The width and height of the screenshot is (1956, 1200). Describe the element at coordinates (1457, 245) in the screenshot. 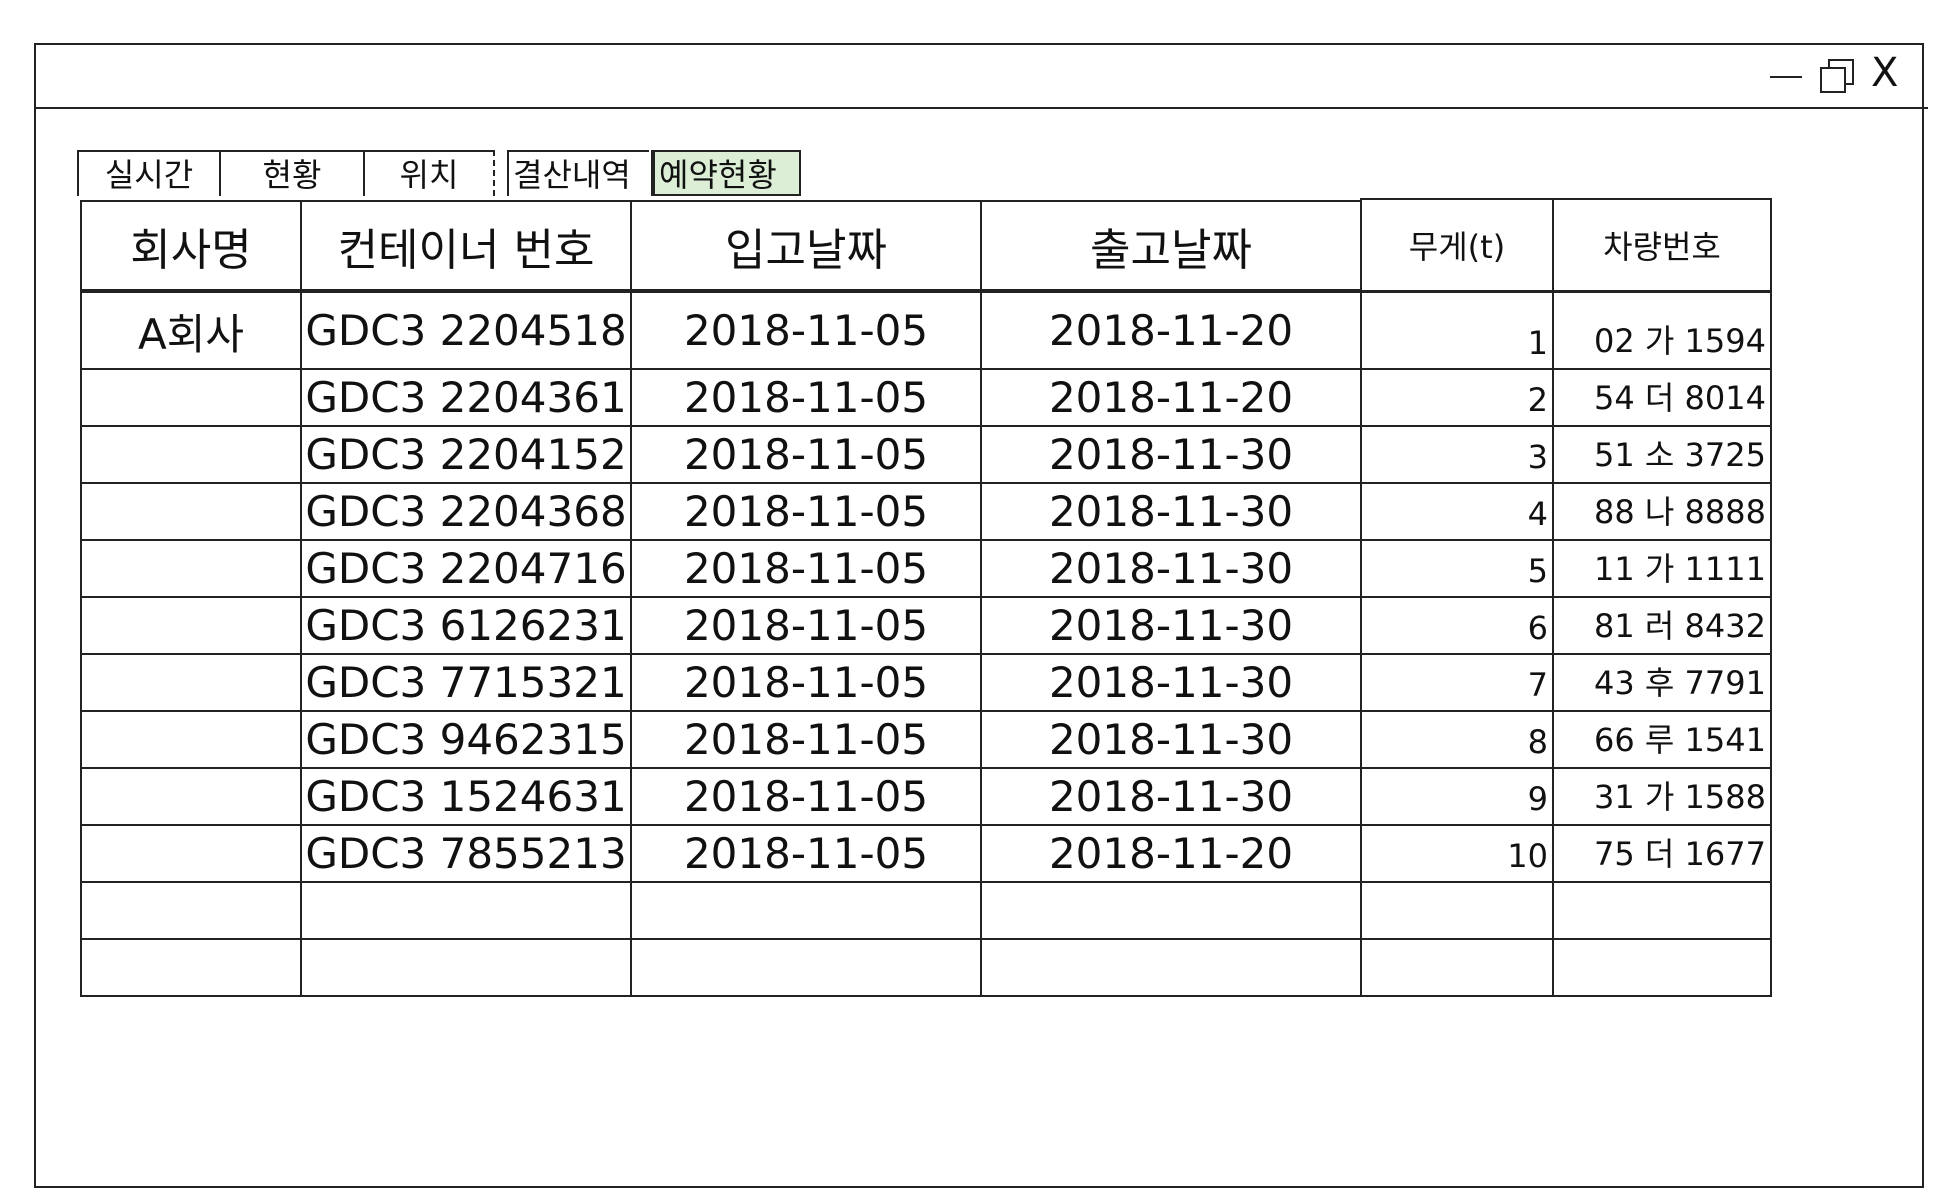

I see `header-weight: 무게(t)` at that location.